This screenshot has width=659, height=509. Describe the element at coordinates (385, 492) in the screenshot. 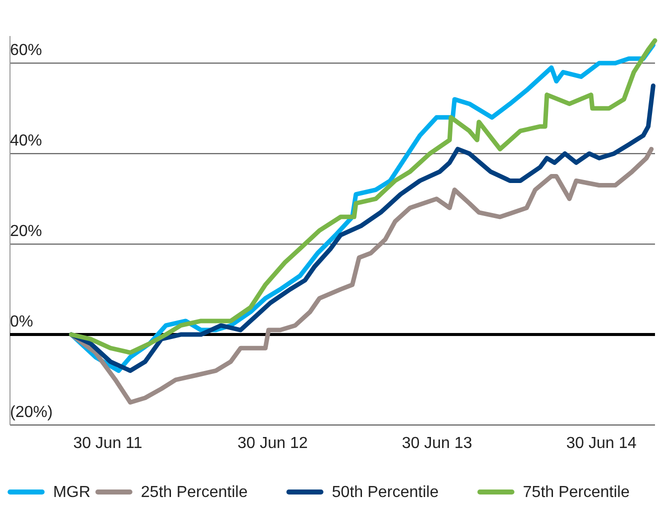

I see `legend-label: 50th Percentile` at that location.